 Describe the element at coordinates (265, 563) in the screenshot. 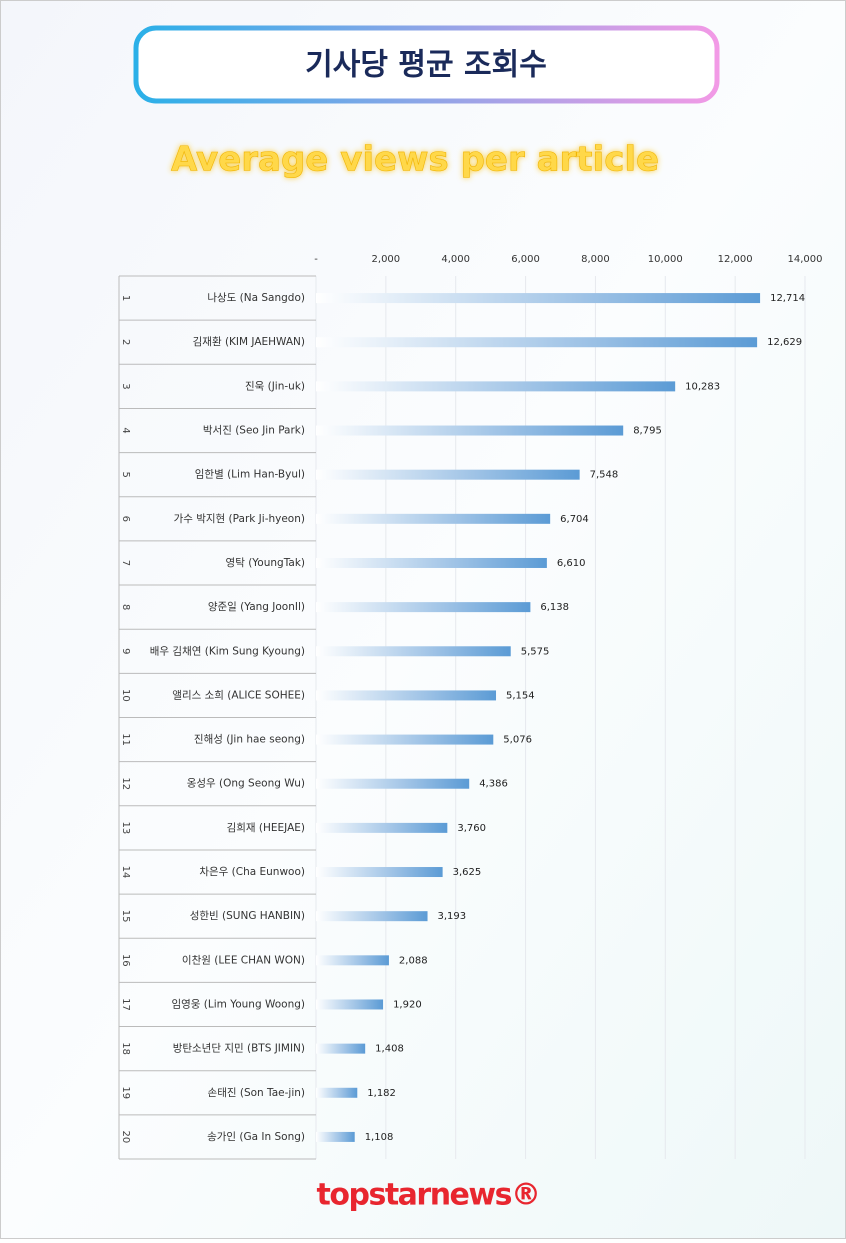

I see `category-label: 영탁 (YoungTak)` at that location.